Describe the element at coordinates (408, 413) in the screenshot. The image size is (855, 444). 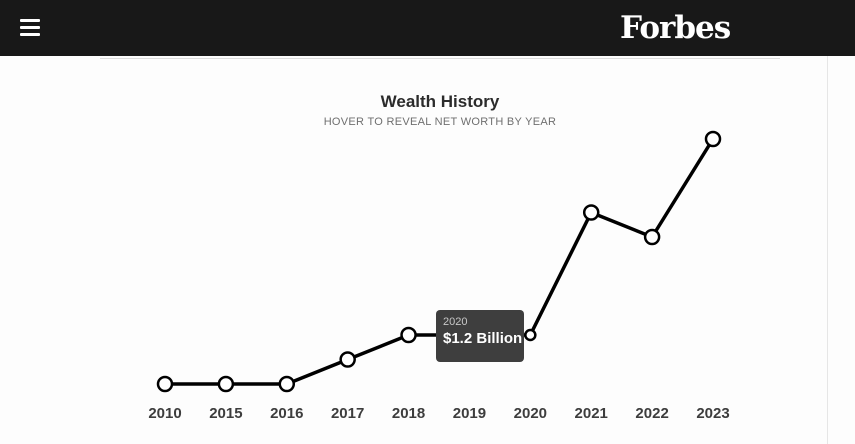
I see `x-tick-label: 2018` at that location.